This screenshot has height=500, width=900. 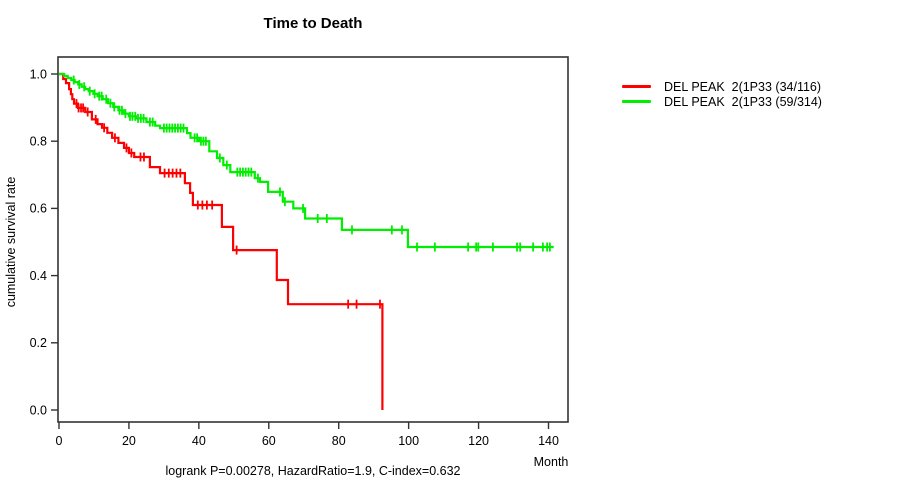 I want to click on x-tick-label: 120, so click(x=478, y=441).